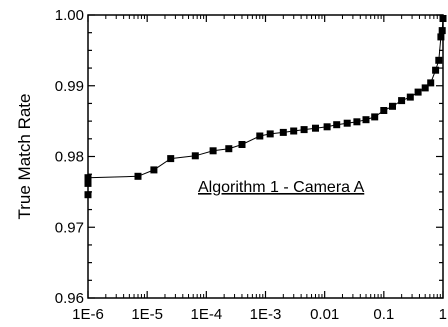 This screenshot has width=448, height=327. I want to click on x-tick-label: 1E-5, so click(147, 314).